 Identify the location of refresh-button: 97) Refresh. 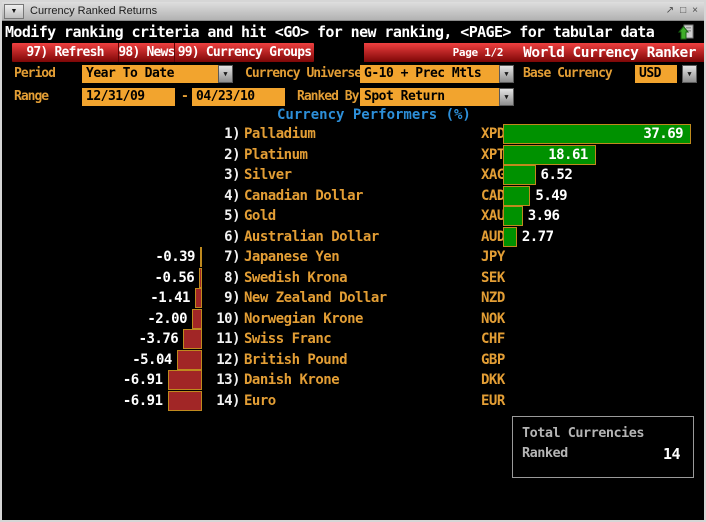
(65, 52).